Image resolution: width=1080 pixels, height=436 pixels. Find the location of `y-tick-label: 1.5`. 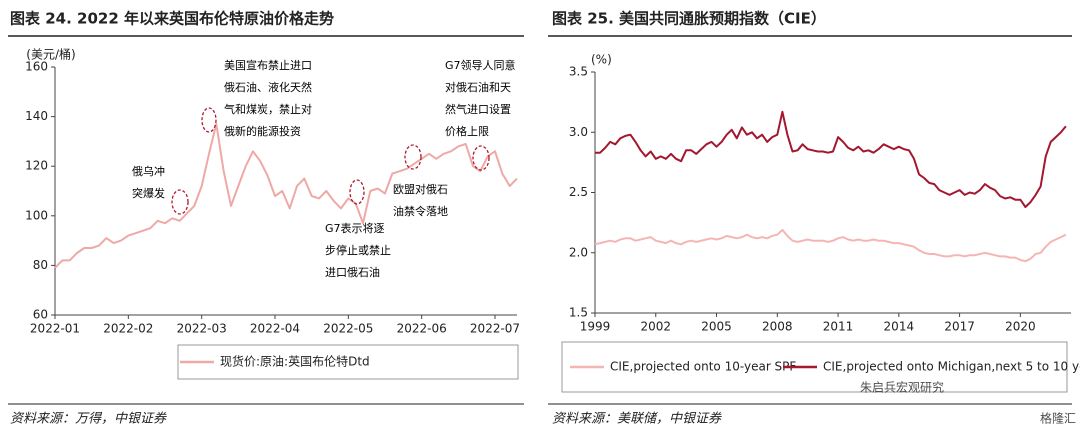

y-tick-label: 1.5 is located at coordinates (578, 313).